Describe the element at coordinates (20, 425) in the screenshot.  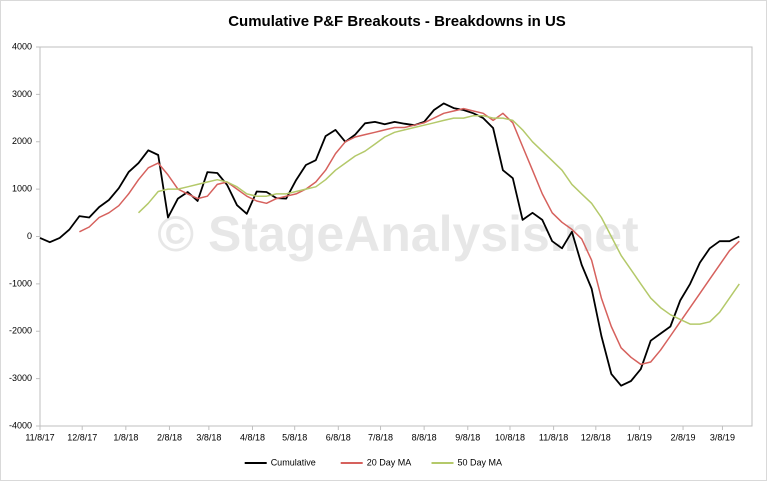
I see `y-tick-label: -4000` at that location.